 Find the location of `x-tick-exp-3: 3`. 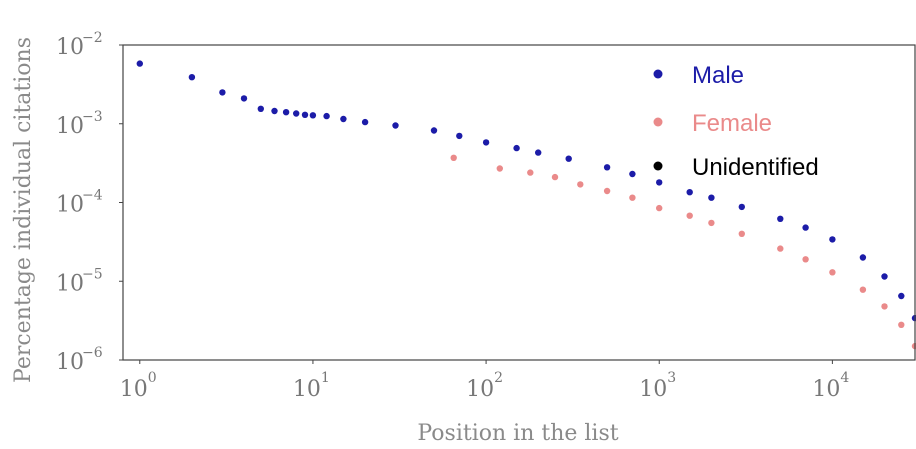

x-tick-exp-3: 3 is located at coordinates (671, 378).